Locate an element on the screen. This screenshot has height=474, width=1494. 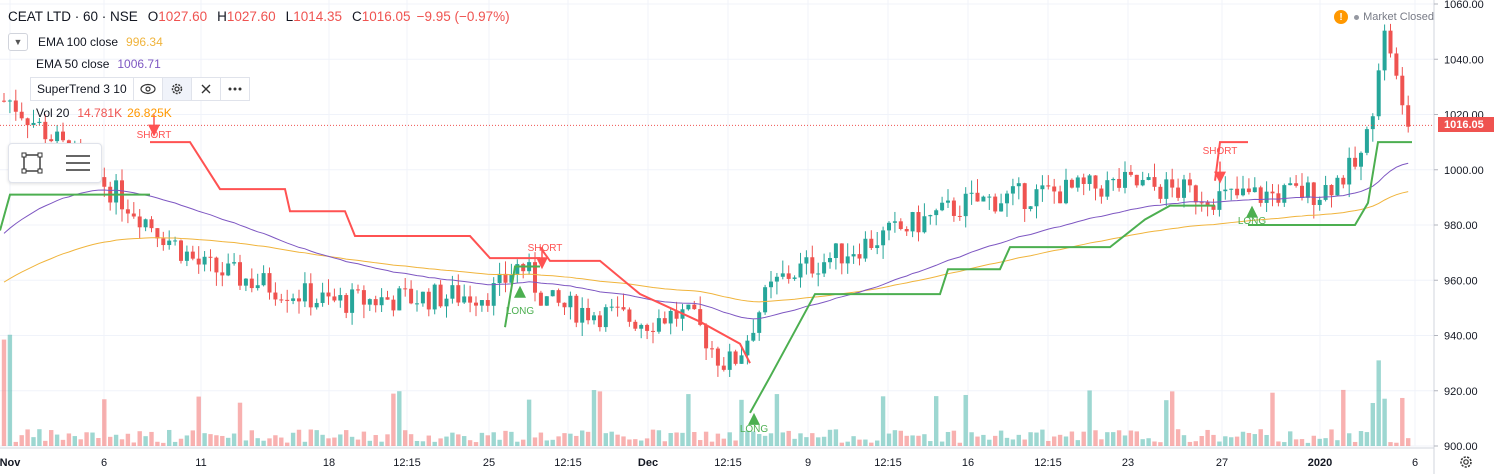
price-tick-label: 980.00 is located at coordinates (1461, 226).